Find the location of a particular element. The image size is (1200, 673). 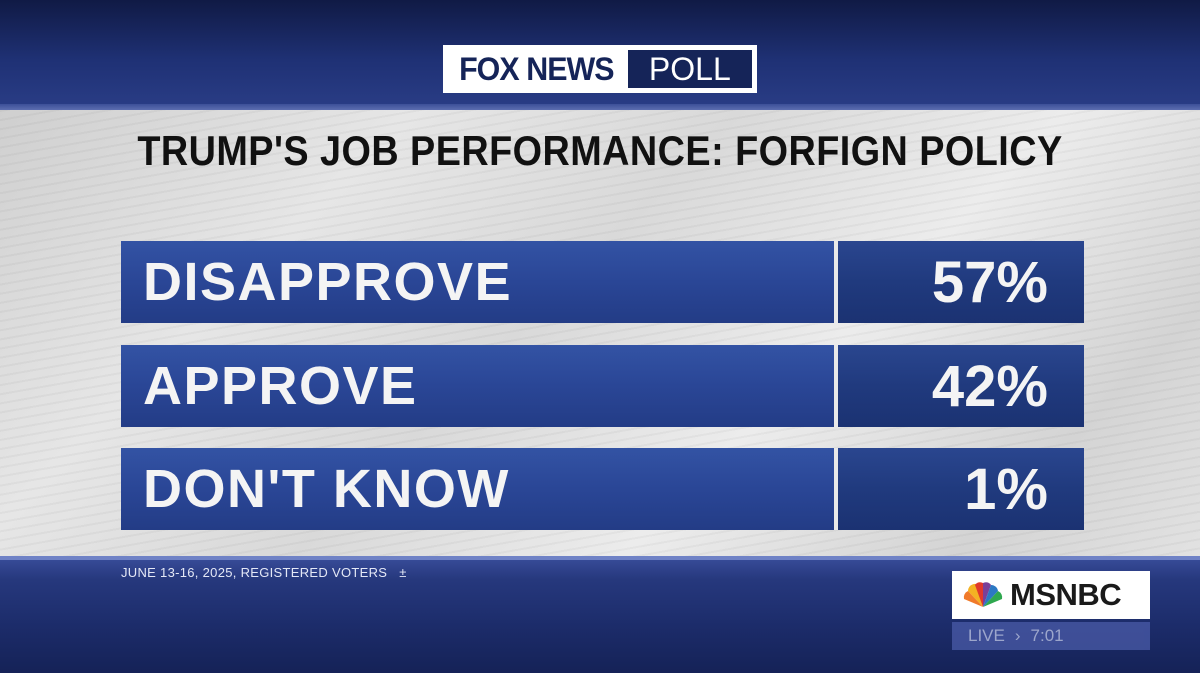

result-row-approve: APPROVE 42% is located at coordinates (602, 386).